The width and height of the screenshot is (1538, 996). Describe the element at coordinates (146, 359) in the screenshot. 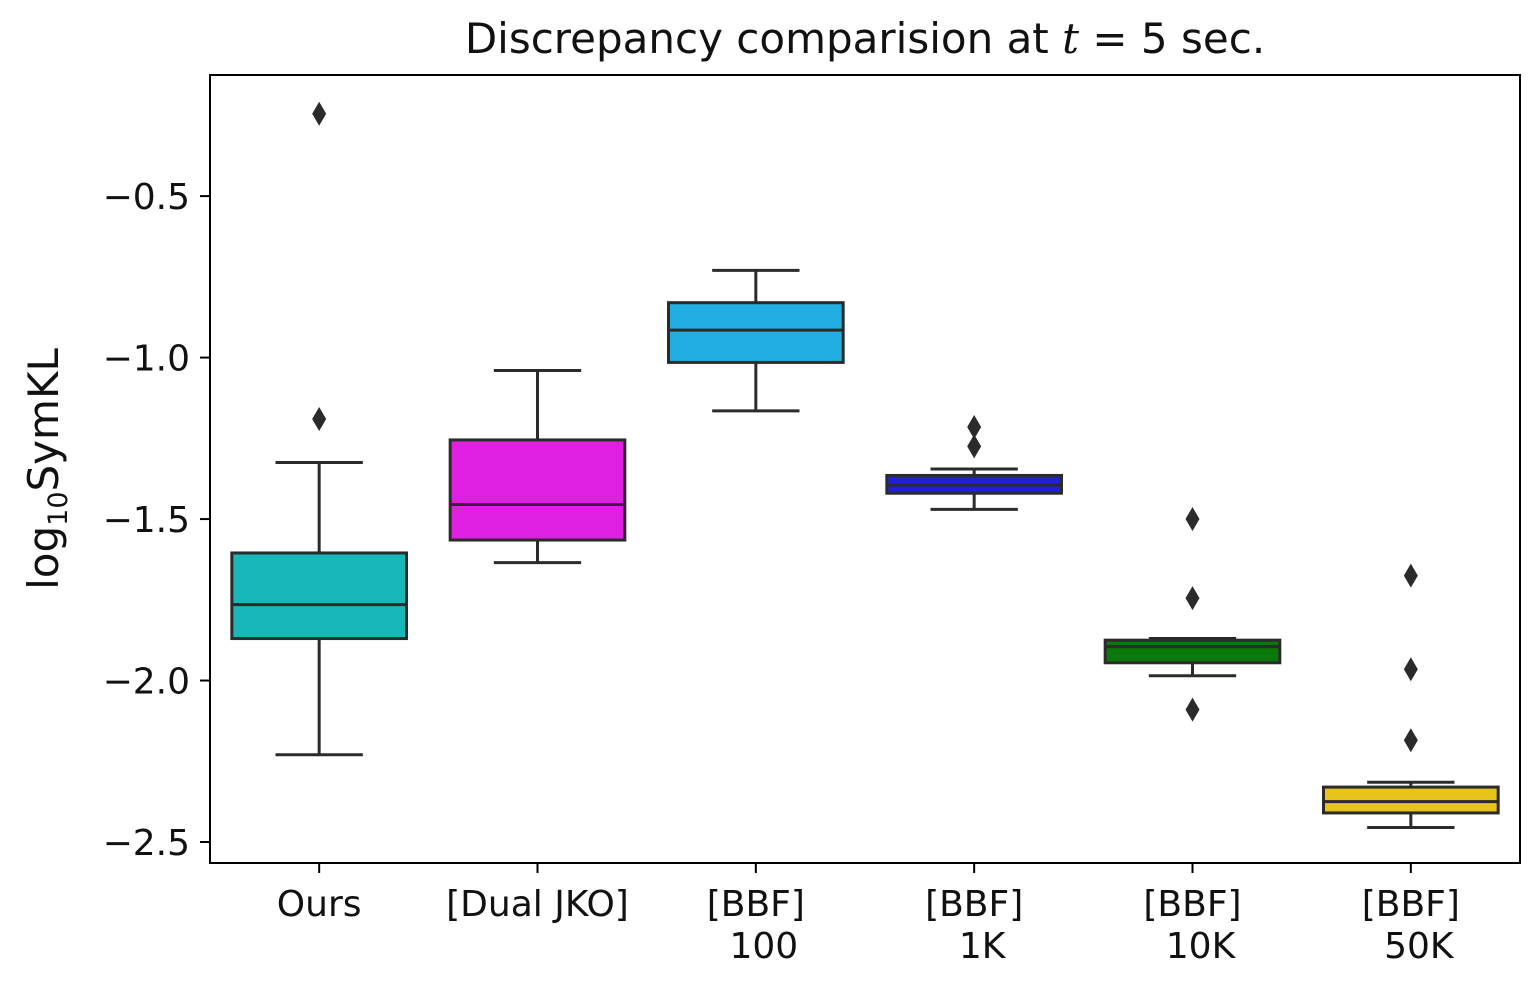

I see `y-tick-label: −1.0` at that location.